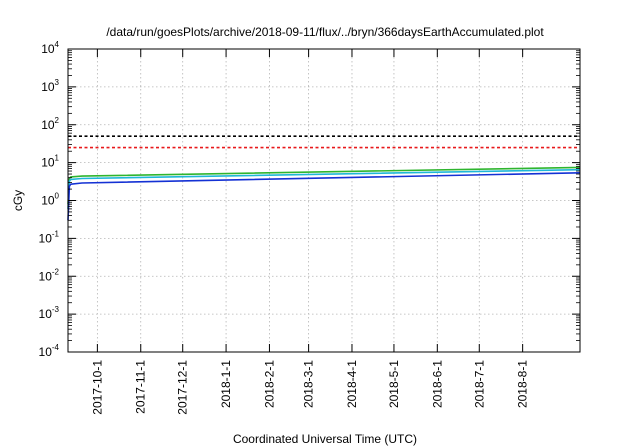 The height and width of the screenshot is (448, 640). What do you see at coordinates (141, 387) in the screenshot?
I see `x-tick-label: 2017-11-1` at bounding box center [141, 387].